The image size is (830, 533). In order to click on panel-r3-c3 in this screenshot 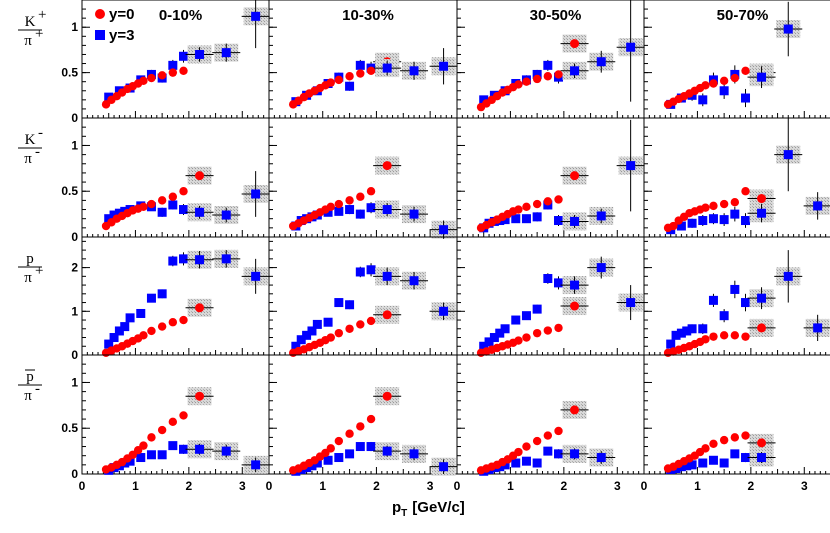, I will do `click(736, 414)`.